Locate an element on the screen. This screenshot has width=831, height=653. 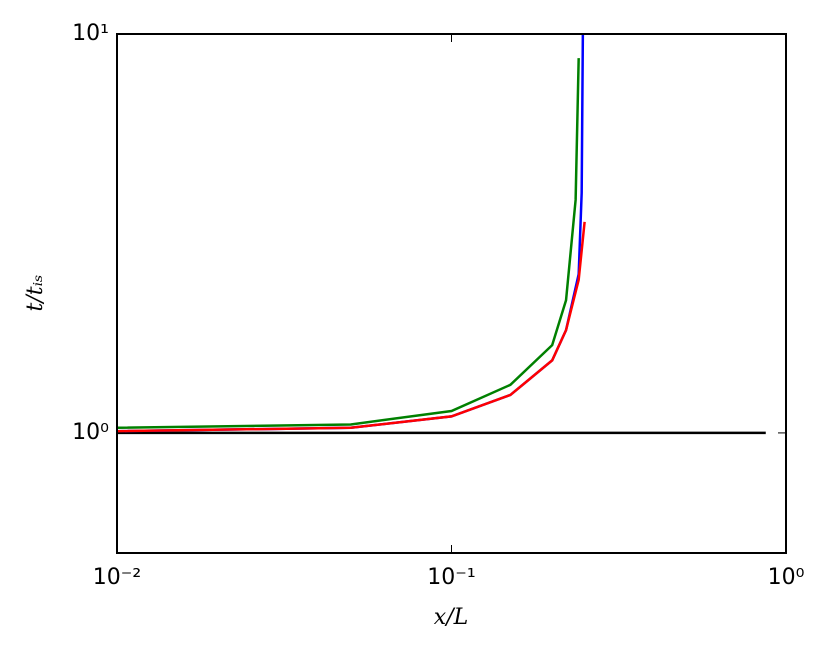
y-axis-label: t/tᵢₛ is located at coordinates (35, 293).